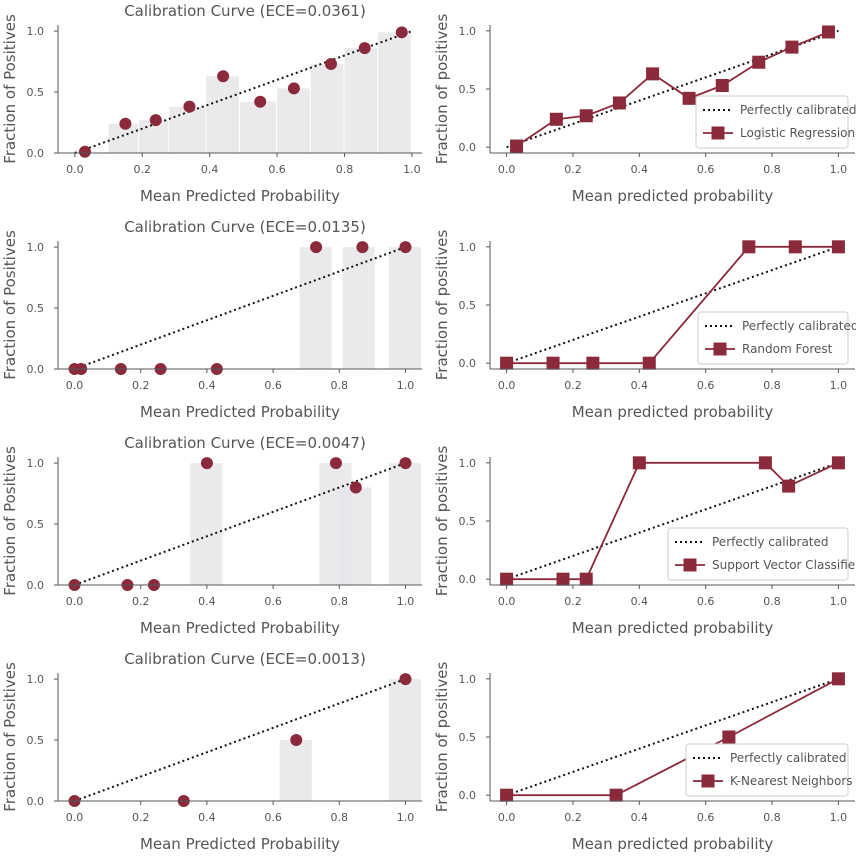  Describe the element at coordinates (775, 122) in the screenshot. I see `legend: Perfectly calibrated Logistic Regression` at that location.